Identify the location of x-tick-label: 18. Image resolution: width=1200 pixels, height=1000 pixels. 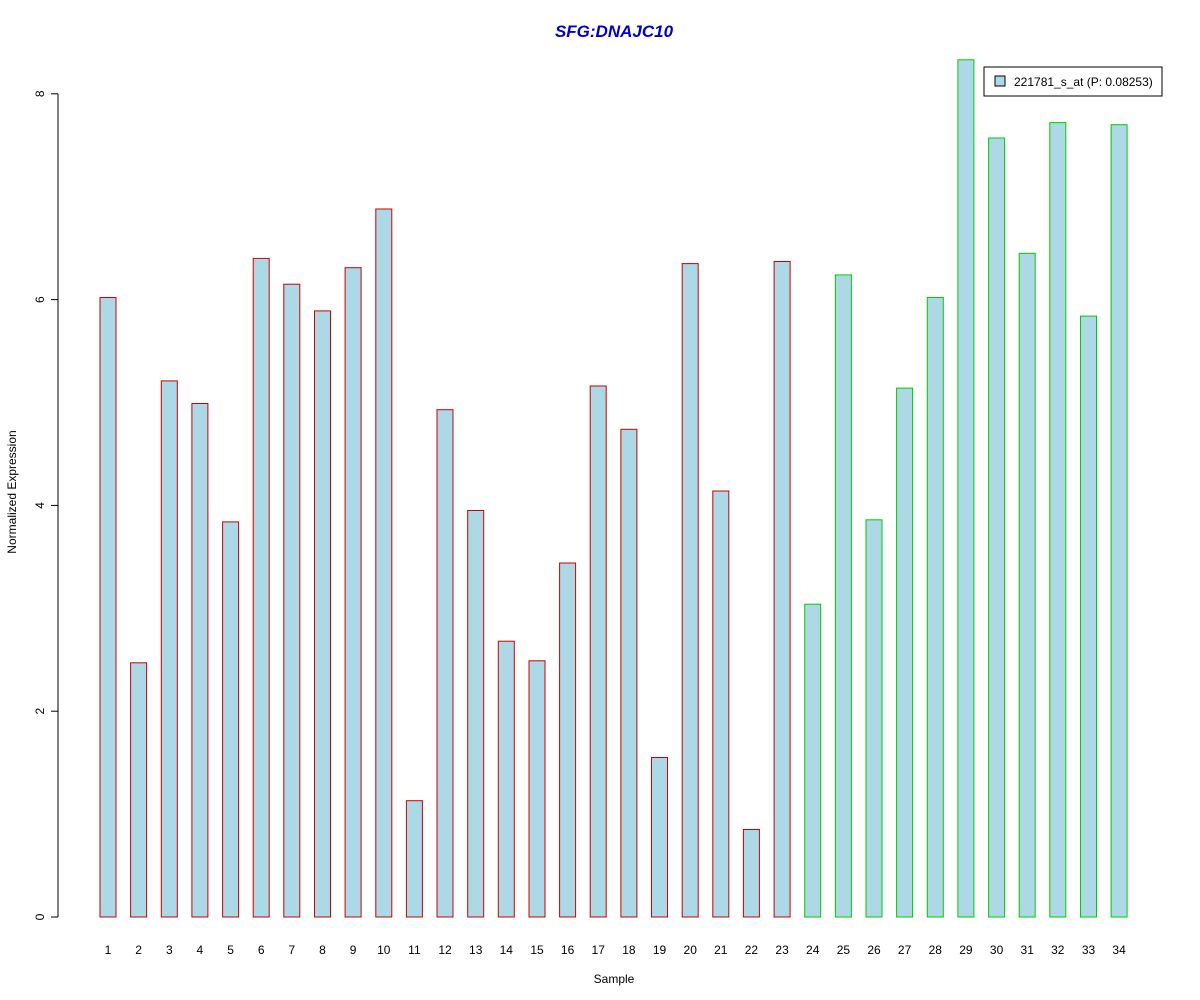
(629, 950).